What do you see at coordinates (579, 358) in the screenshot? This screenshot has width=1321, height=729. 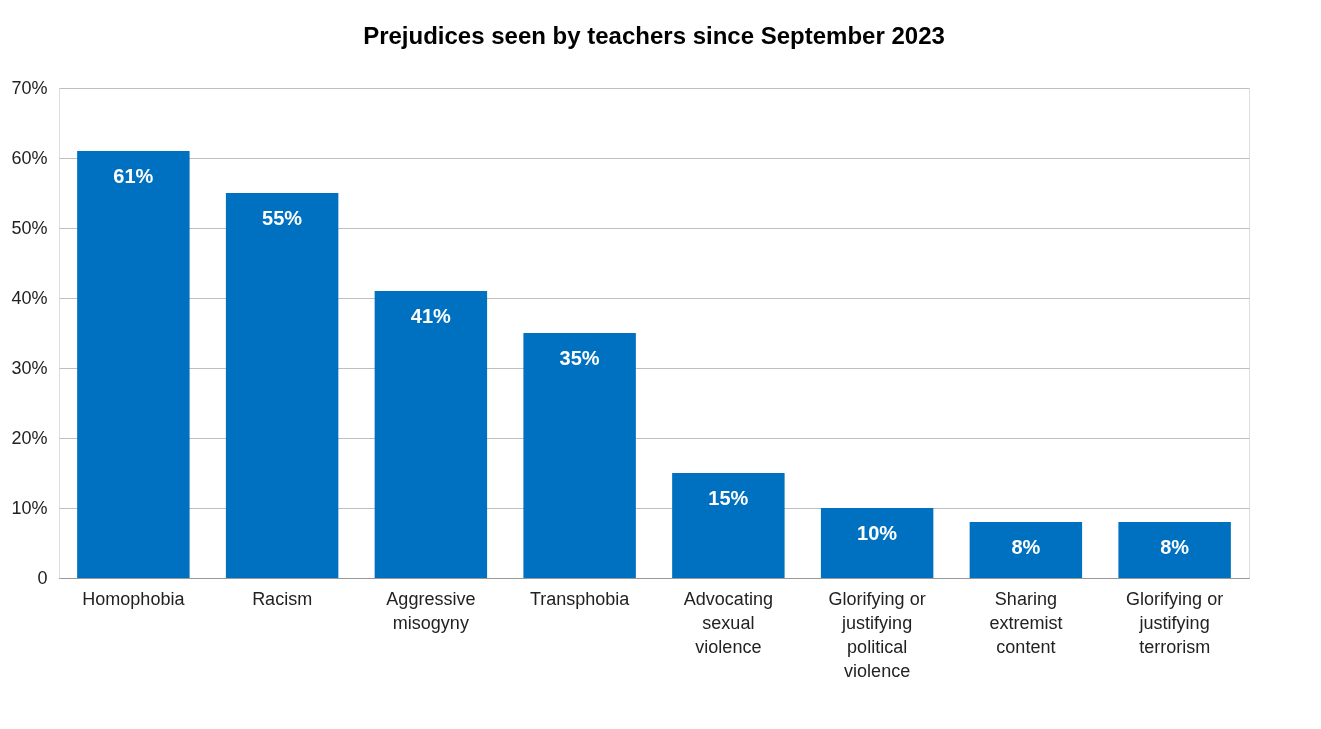 I see `data-label: 35%` at bounding box center [579, 358].